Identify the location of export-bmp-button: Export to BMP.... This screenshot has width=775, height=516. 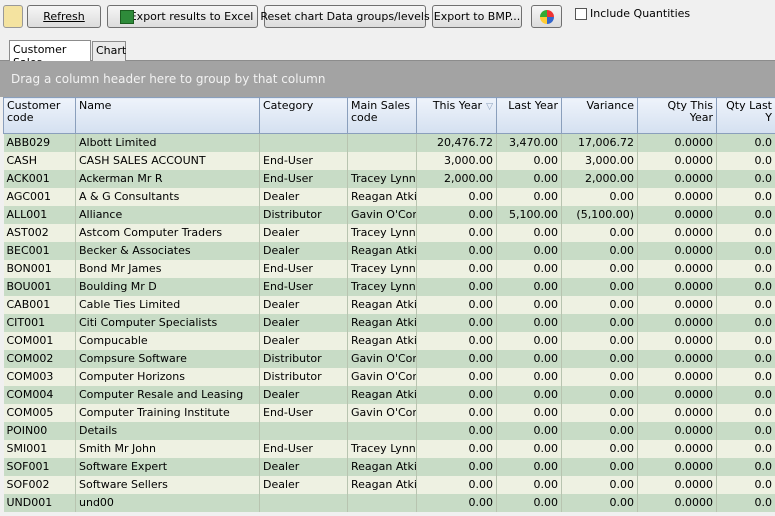
(477, 16).